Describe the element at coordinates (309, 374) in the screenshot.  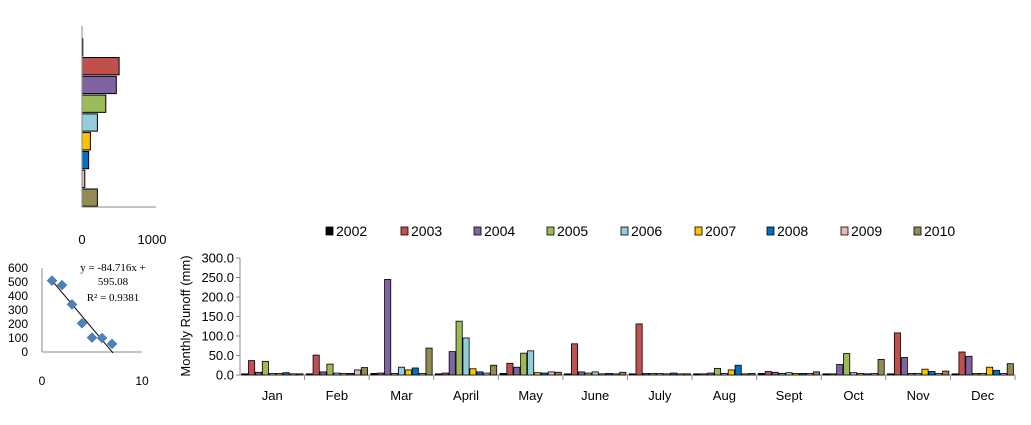
I see `bar-2002-Feb` at that location.